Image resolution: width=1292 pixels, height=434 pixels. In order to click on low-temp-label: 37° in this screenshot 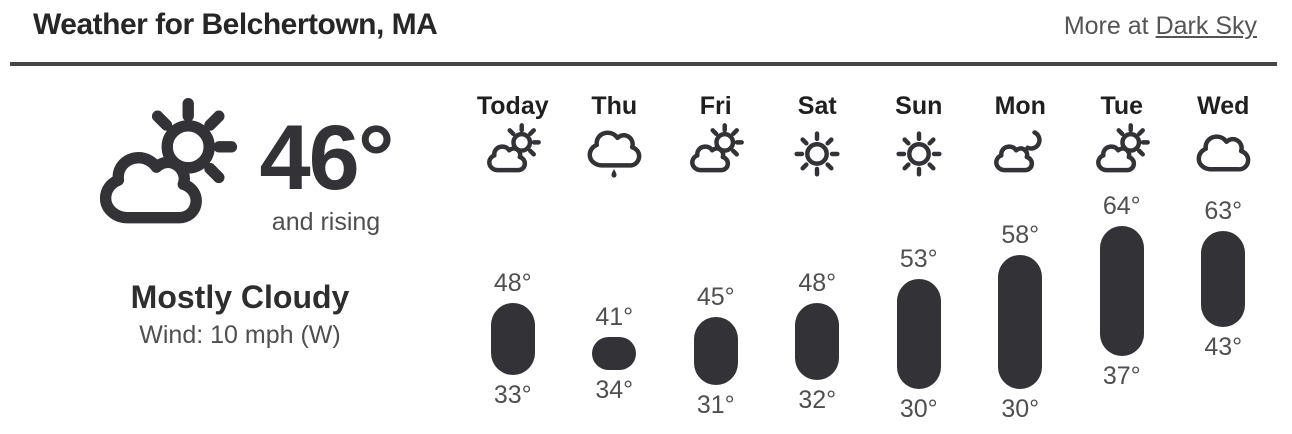, I will do `click(1121, 375)`.